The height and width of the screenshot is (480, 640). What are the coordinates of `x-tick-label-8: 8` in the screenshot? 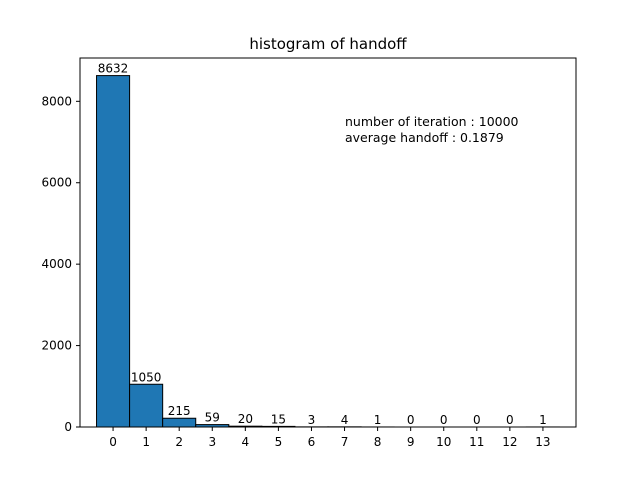 It's located at (378, 442).